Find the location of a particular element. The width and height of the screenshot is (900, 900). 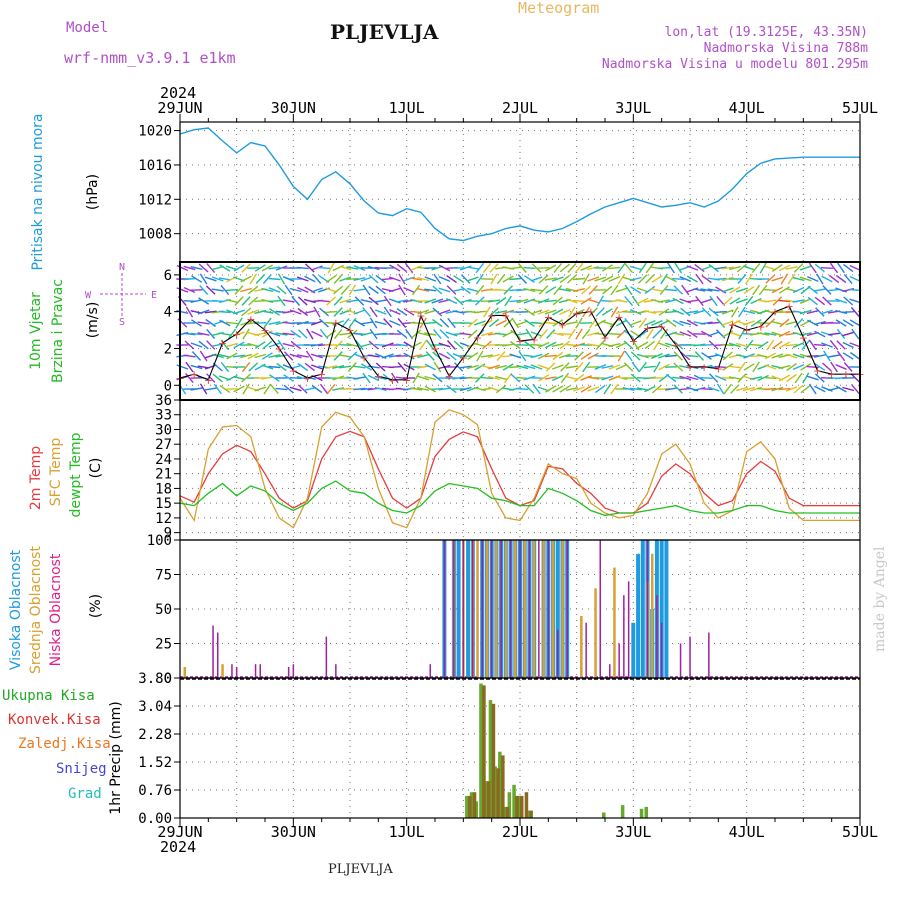

model-altitude-label: Nadmorska Visina u modelu 801.295m is located at coordinates (734, 64).